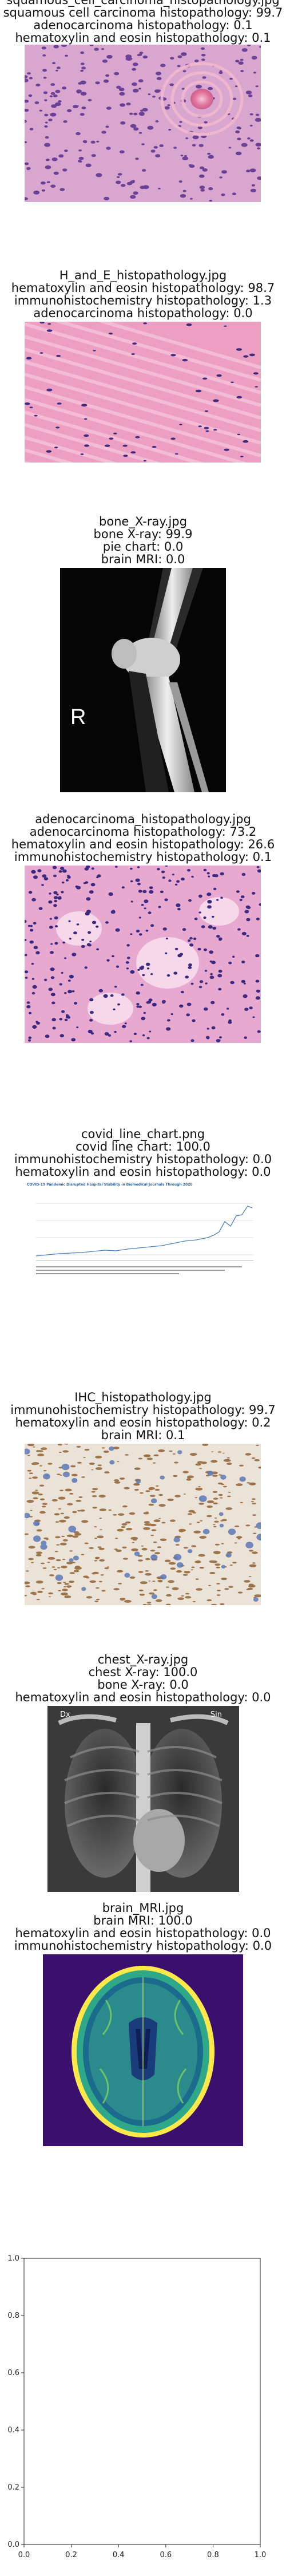 This screenshot has height=2576, width=286. I want to click on x-tick-label: 0.2, so click(71, 2555).